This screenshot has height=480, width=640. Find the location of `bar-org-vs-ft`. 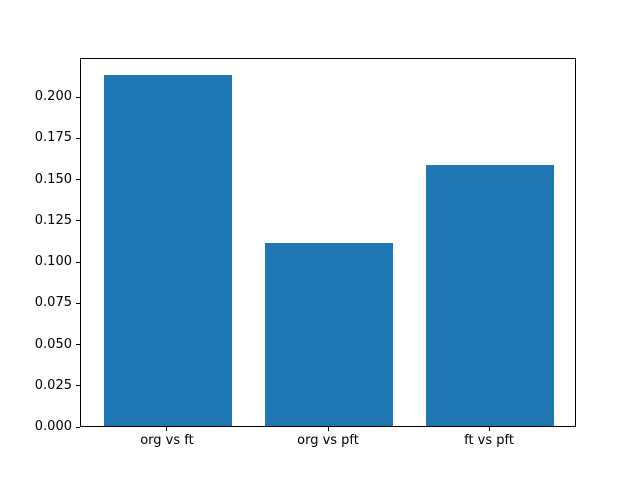

bar-org-vs-ft is located at coordinates (168, 250).